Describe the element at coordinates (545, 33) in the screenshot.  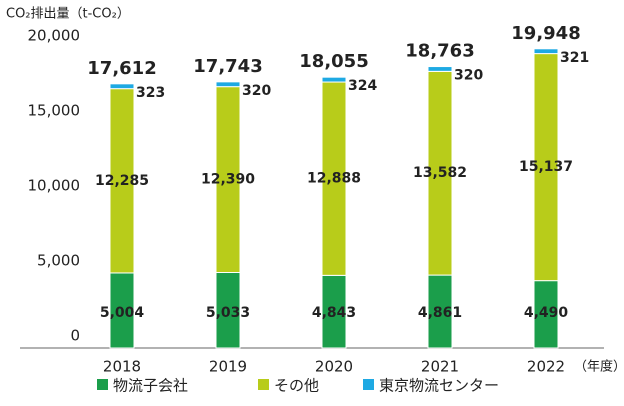
I see `total-label: 19,948` at that location.